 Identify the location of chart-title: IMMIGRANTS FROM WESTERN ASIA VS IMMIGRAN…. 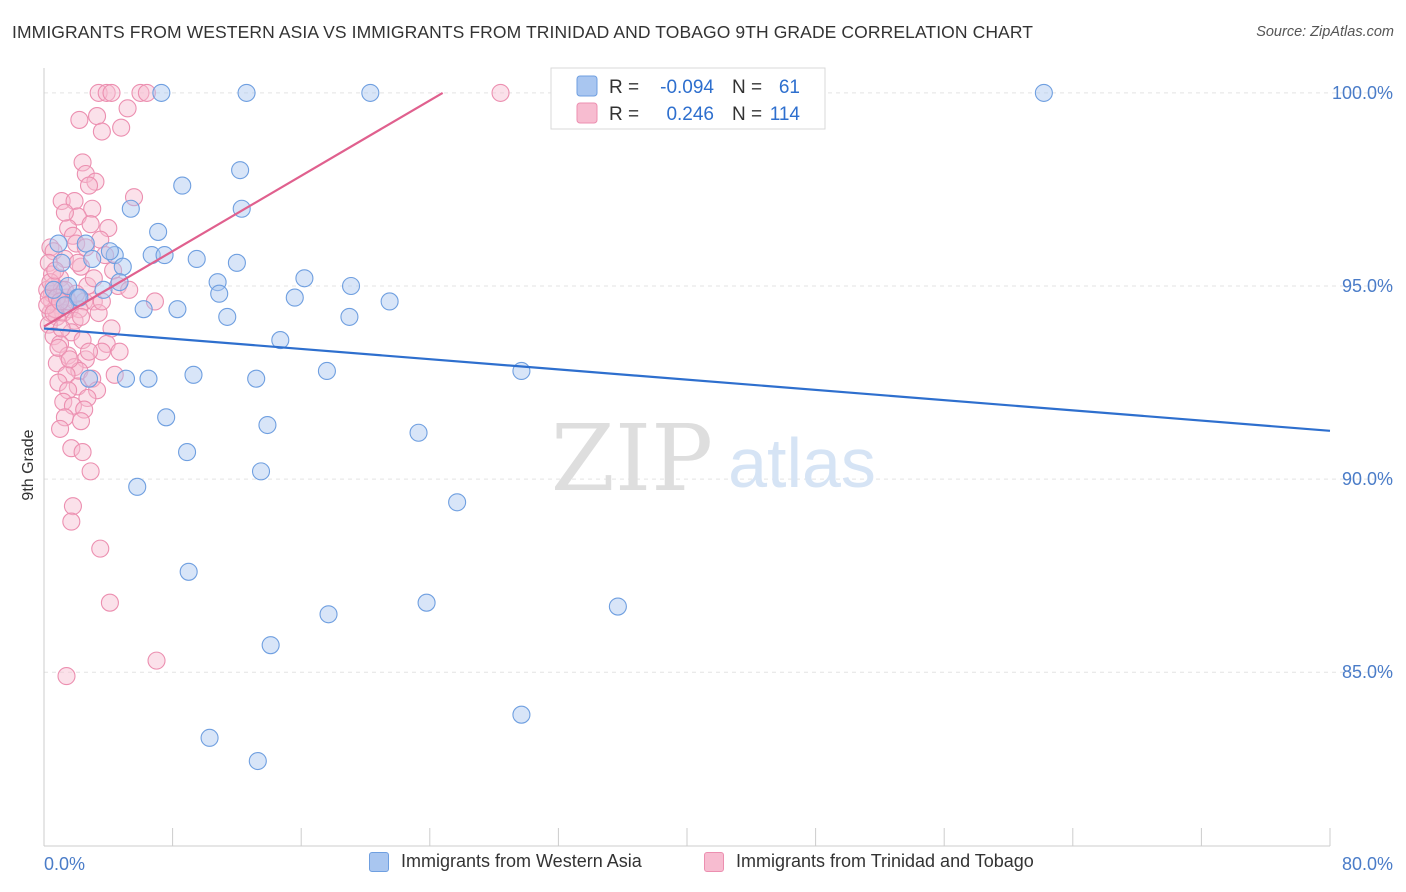
(523, 32).